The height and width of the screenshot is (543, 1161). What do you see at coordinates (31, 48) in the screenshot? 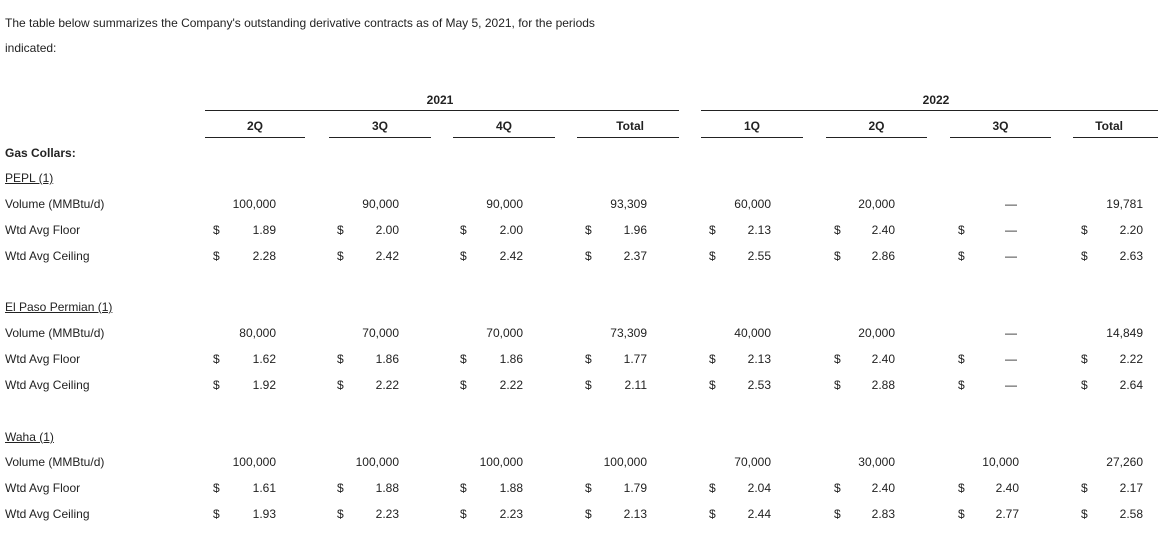
I see `intro-line-2: indicated:` at bounding box center [31, 48].